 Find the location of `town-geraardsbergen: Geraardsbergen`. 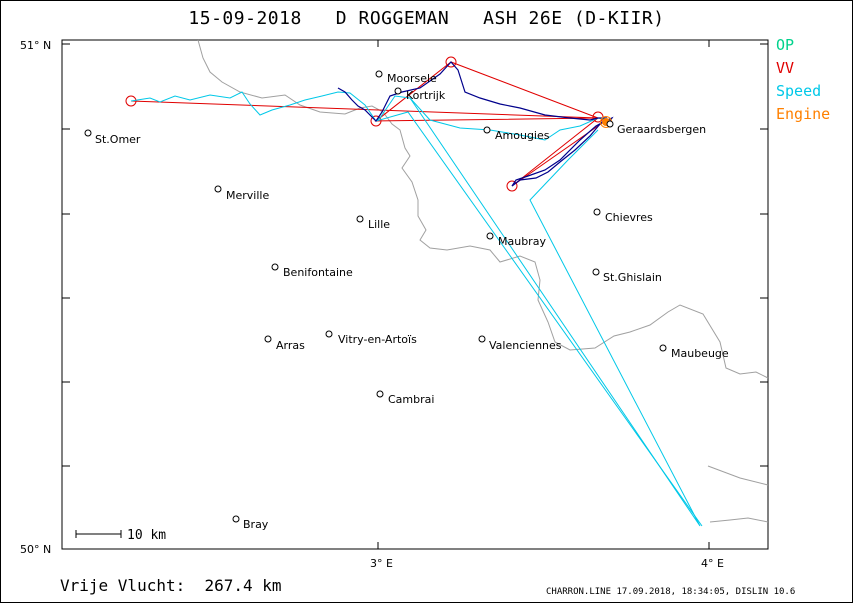

town-geraardsbergen: Geraardsbergen is located at coordinates (656, 128).